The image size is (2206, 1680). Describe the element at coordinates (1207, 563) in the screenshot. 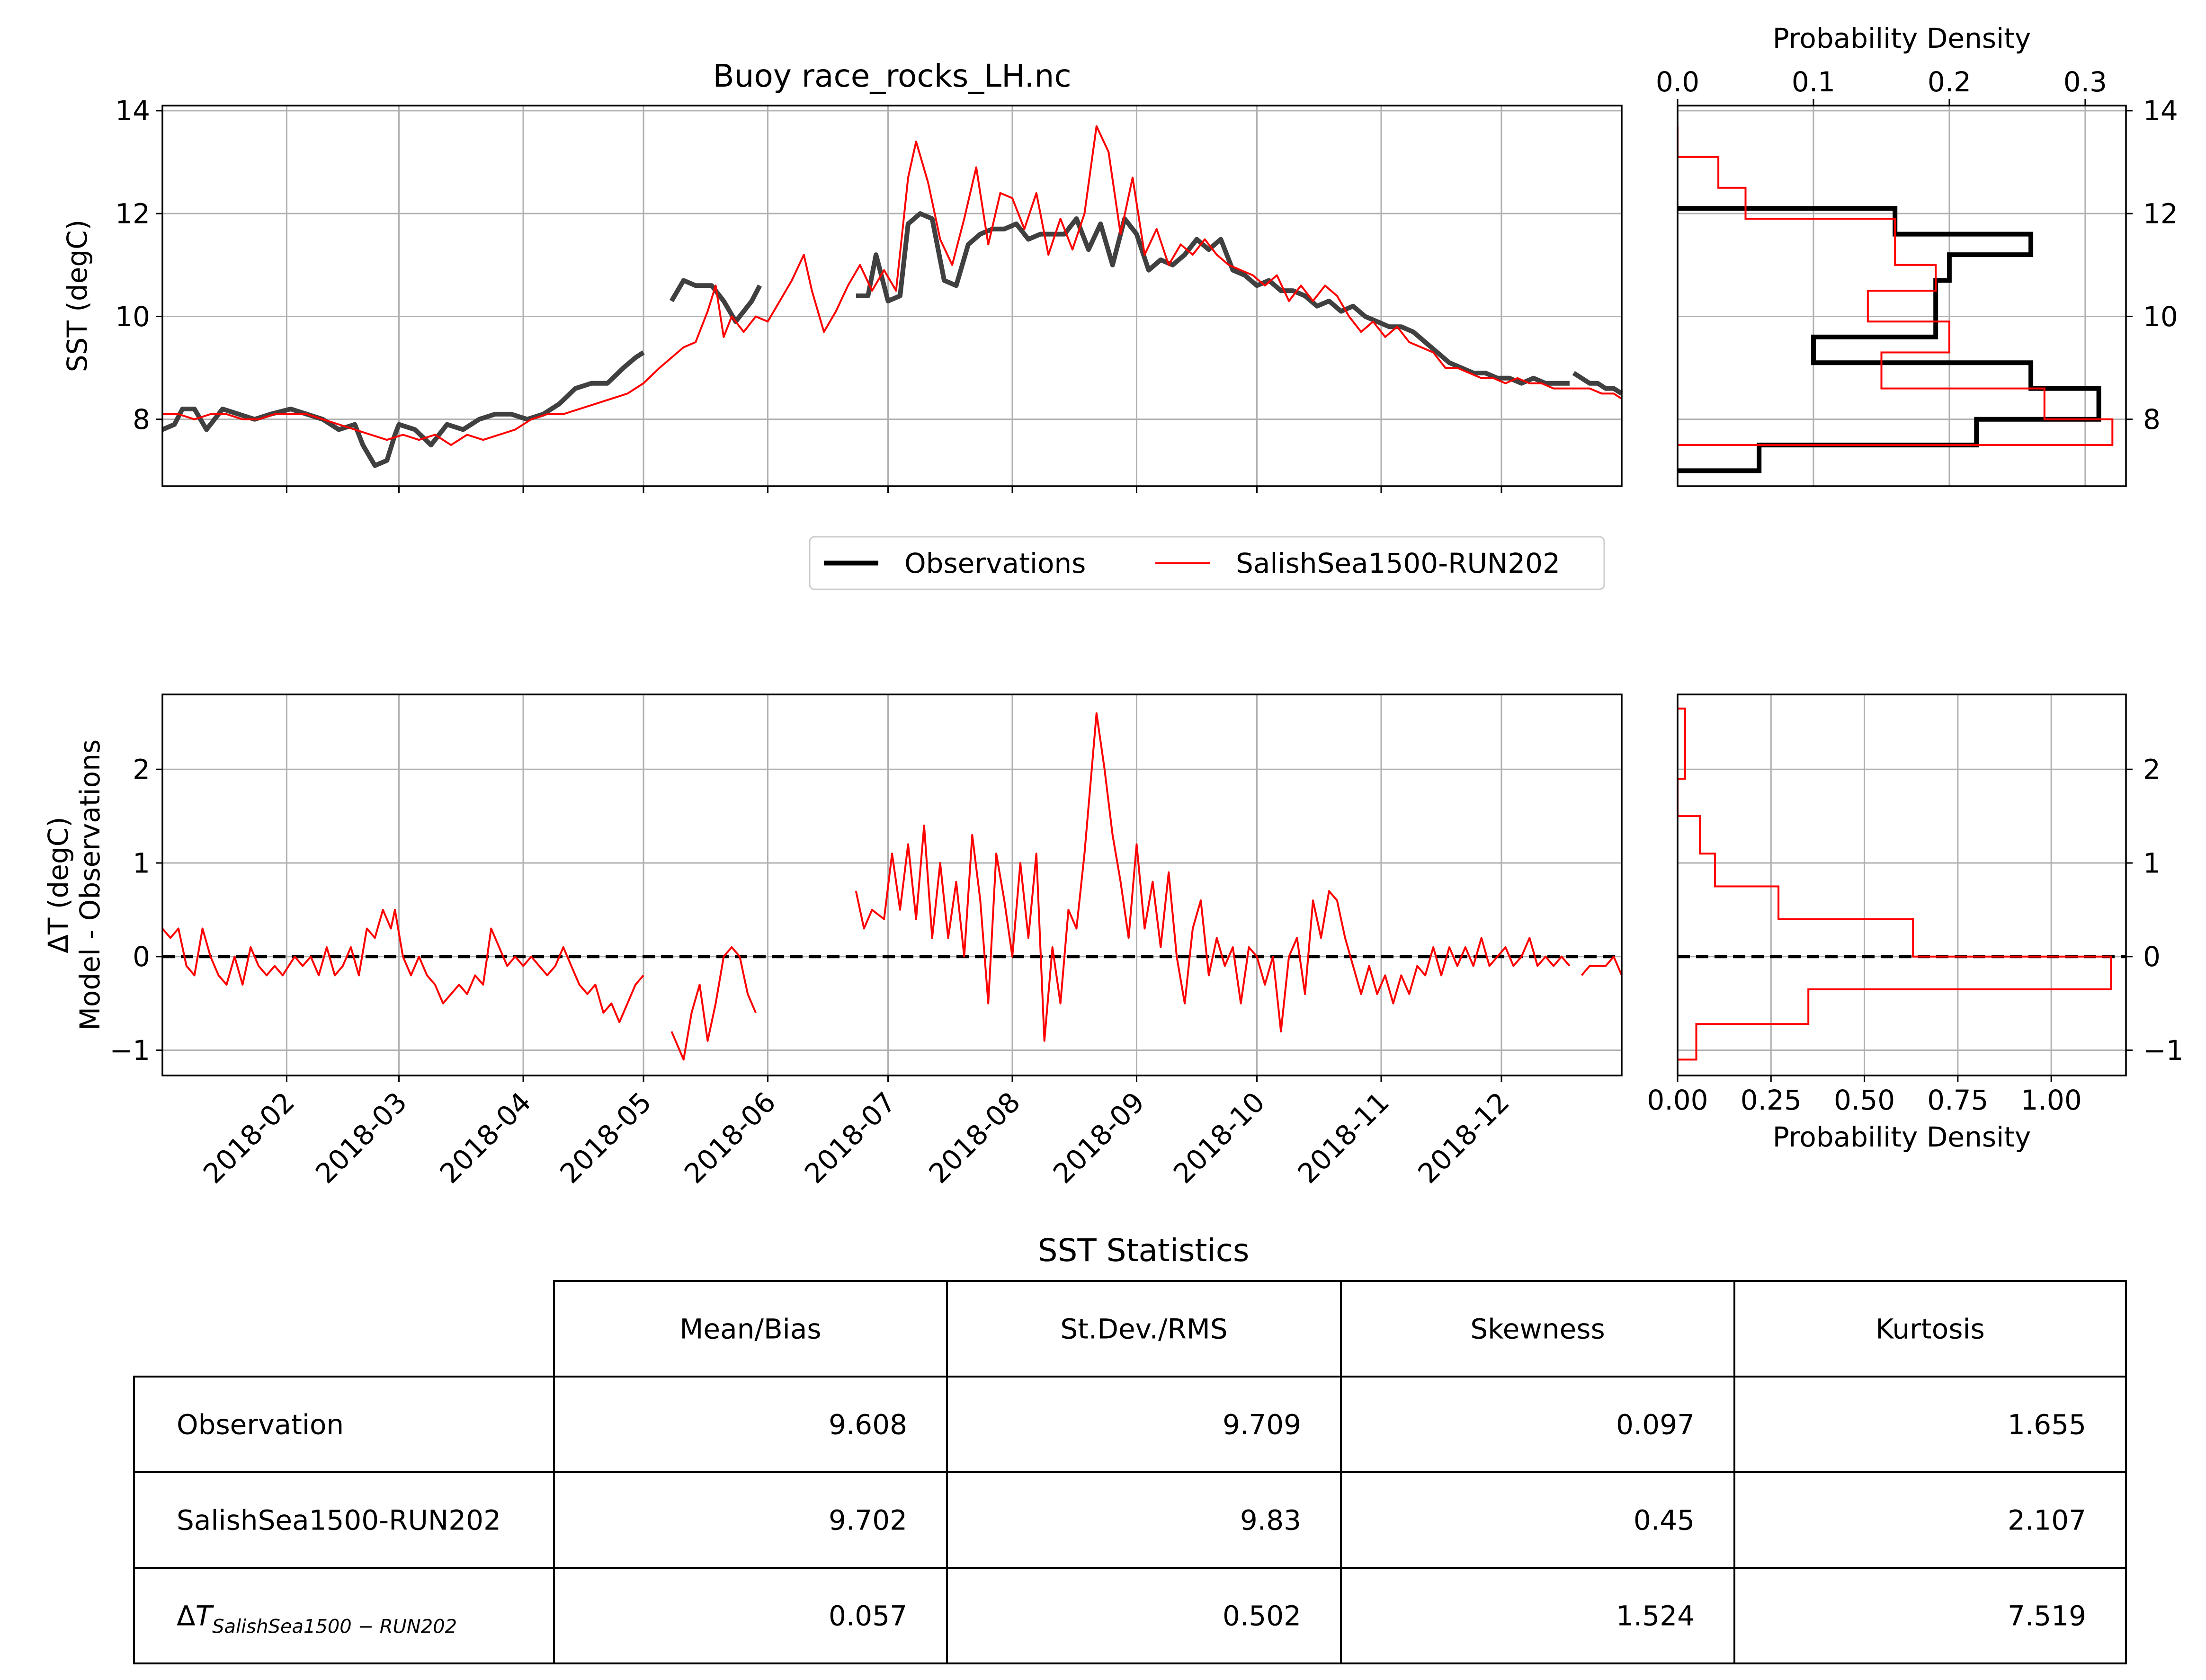

I see `legend: Observations SalishSea1500-RUN202` at that location.